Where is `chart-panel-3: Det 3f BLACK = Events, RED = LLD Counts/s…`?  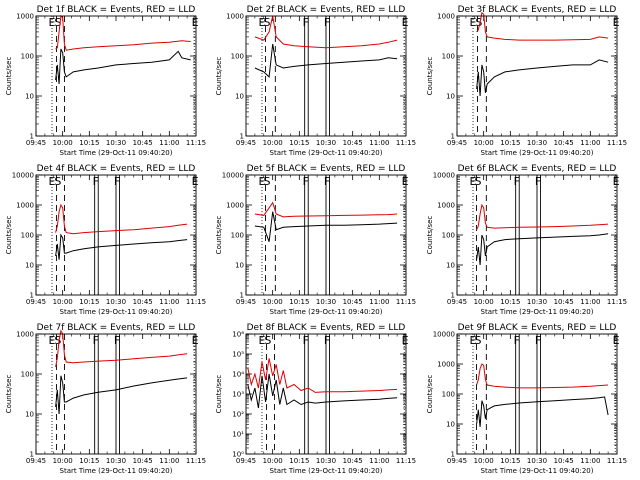
chart-panel-3: Det 3f BLACK = Events, RED = LLD Counts/s… is located at coordinates (526, 81).